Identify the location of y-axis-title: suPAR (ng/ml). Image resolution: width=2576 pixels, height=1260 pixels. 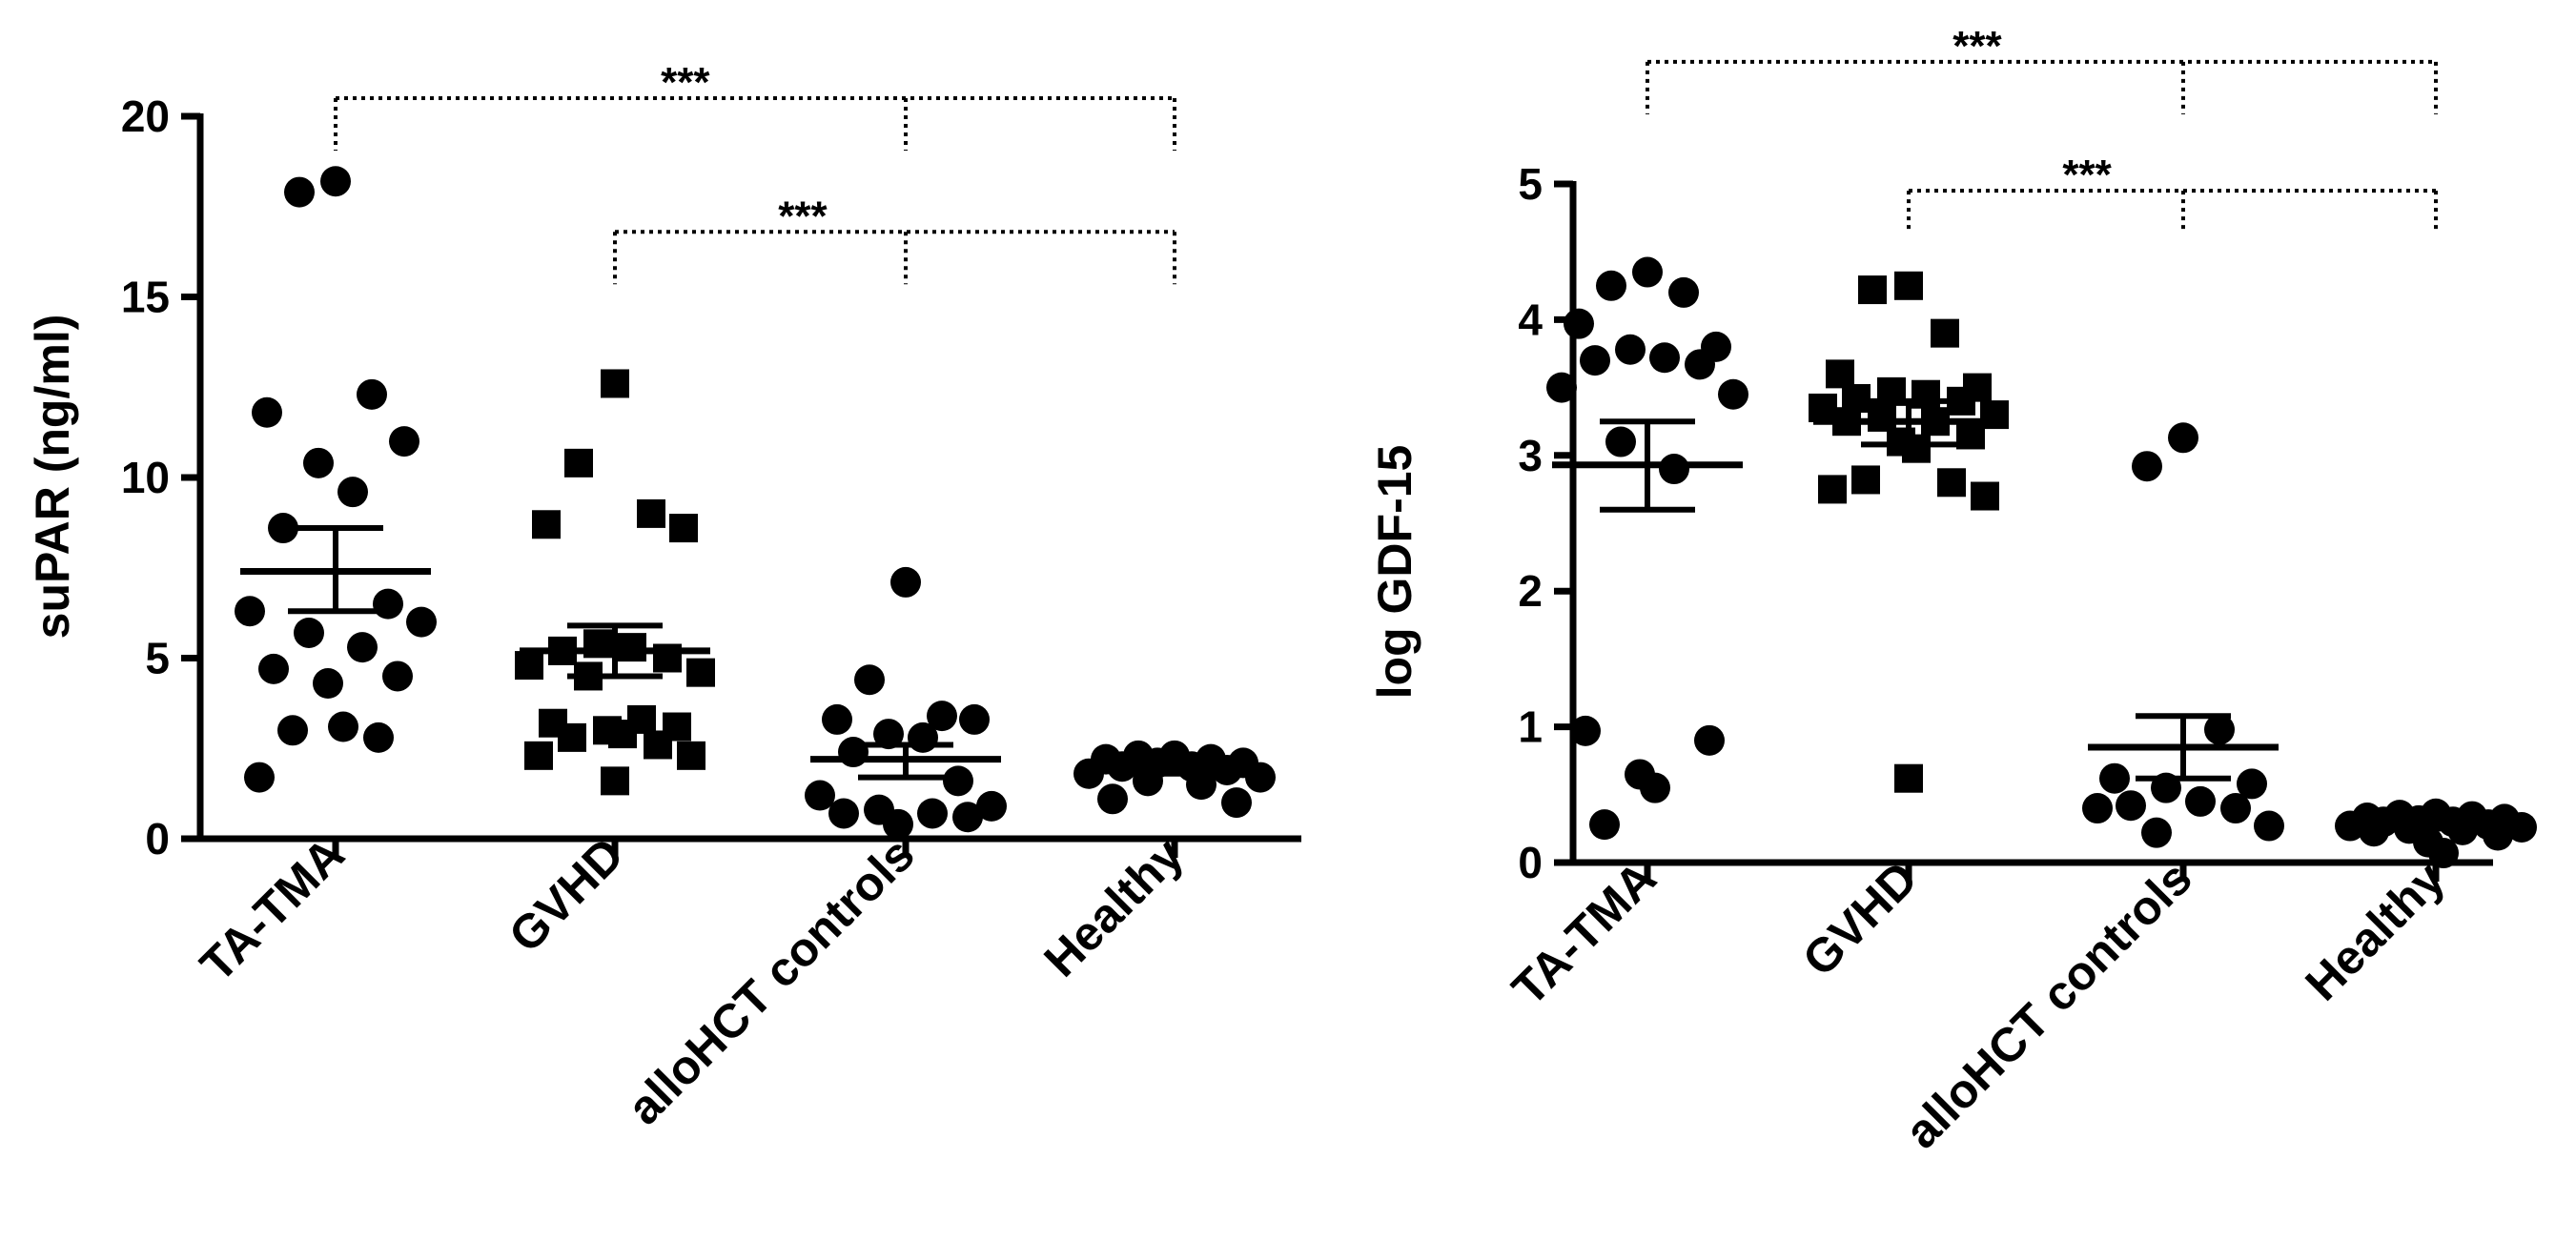
(52, 477).